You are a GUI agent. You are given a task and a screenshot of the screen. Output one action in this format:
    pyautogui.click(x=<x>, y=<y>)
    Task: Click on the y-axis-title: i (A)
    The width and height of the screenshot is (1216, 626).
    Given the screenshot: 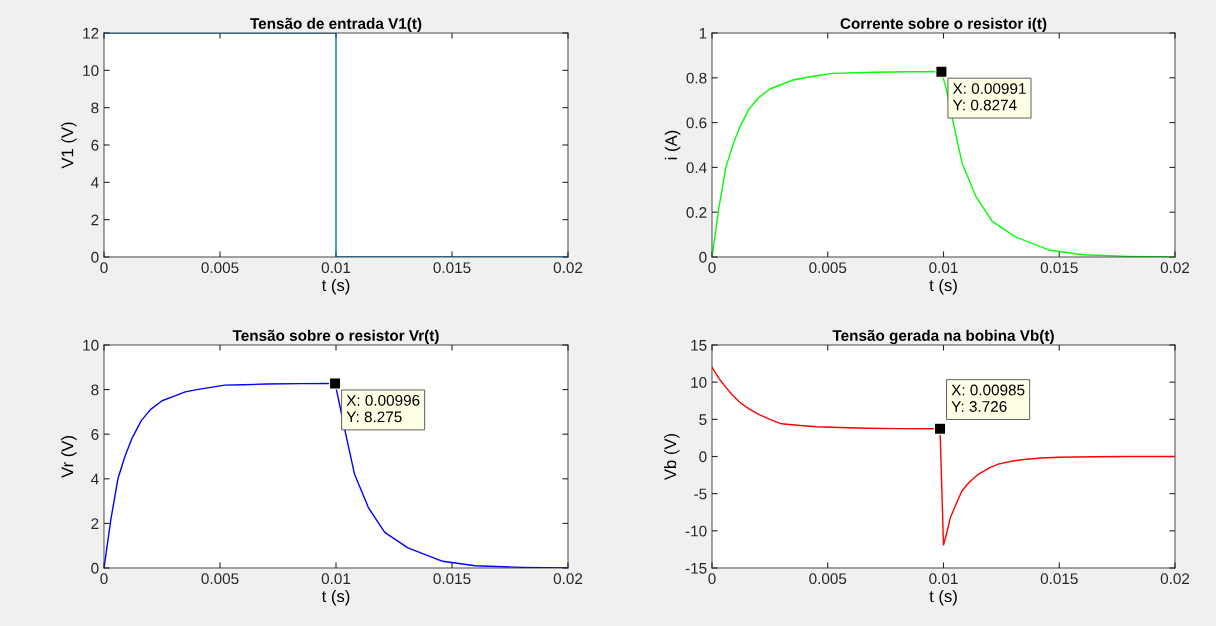 What is the action you would take?
    pyautogui.click(x=672, y=145)
    